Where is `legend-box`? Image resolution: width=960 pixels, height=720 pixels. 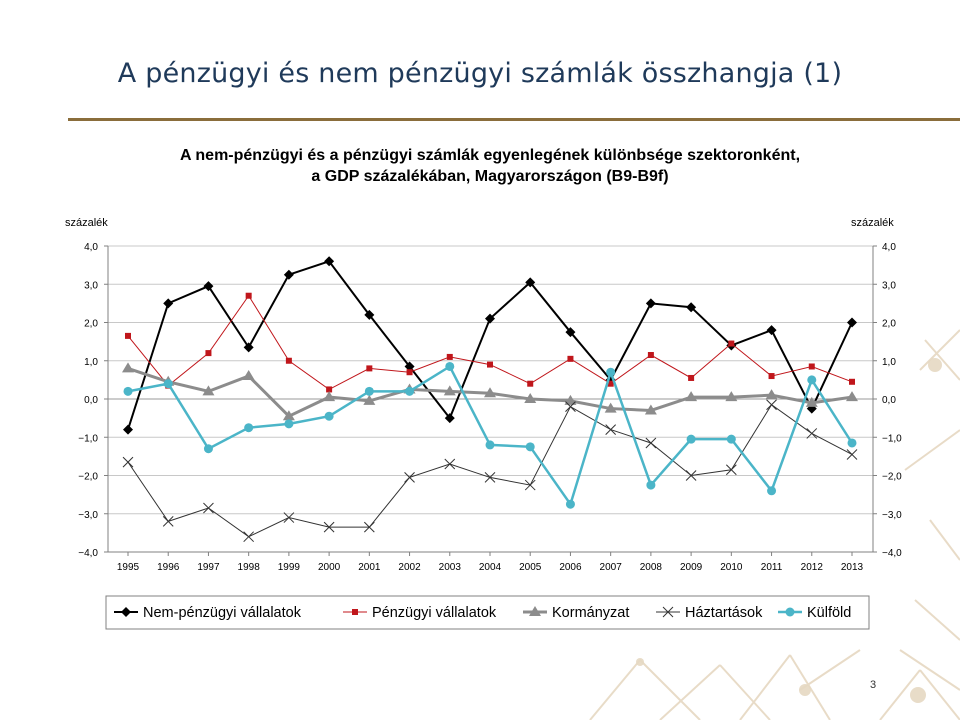 legend-box is located at coordinates (487, 612).